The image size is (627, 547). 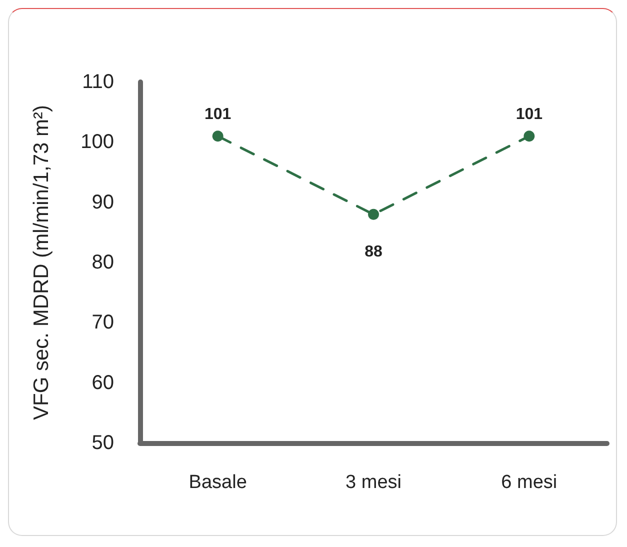 What do you see at coordinates (41, 262) in the screenshot?
I see `y-axis-title: VFG sec. MDRD (ml/min/1,73 m²)` at bounding box center [41, 262].